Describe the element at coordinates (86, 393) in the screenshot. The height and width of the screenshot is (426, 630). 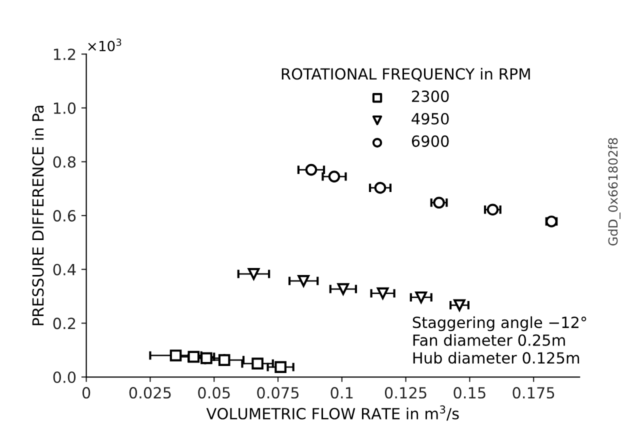
I see `x-tick-label: 0` at that location.